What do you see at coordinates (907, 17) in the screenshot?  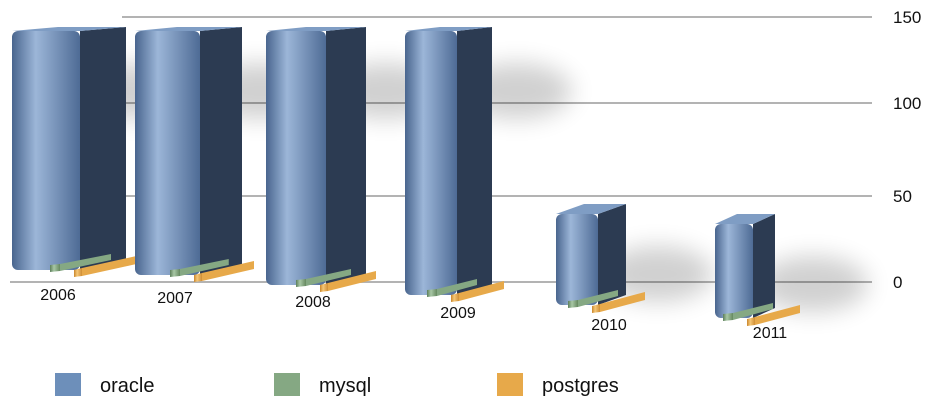 I see `y-tick-label-150: 150` at bounding box center [907, 17].